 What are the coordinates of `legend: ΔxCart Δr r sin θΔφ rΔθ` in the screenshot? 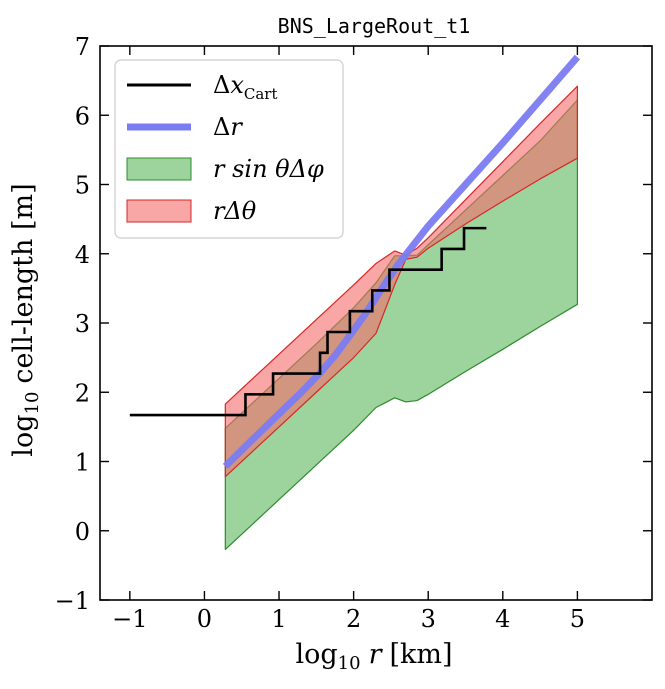 It's located at (229, 149).